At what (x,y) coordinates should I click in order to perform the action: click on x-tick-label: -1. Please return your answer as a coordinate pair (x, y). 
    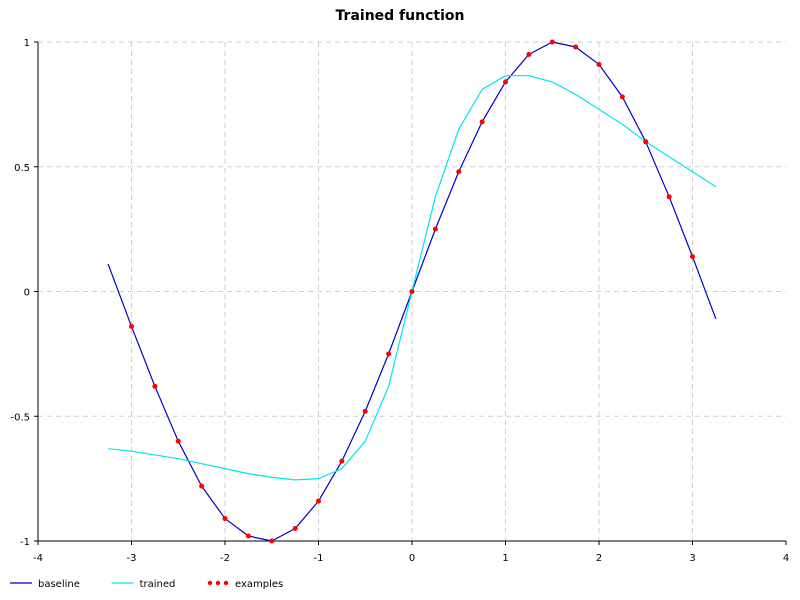
    Looking at the image, I should click on (319, 558).